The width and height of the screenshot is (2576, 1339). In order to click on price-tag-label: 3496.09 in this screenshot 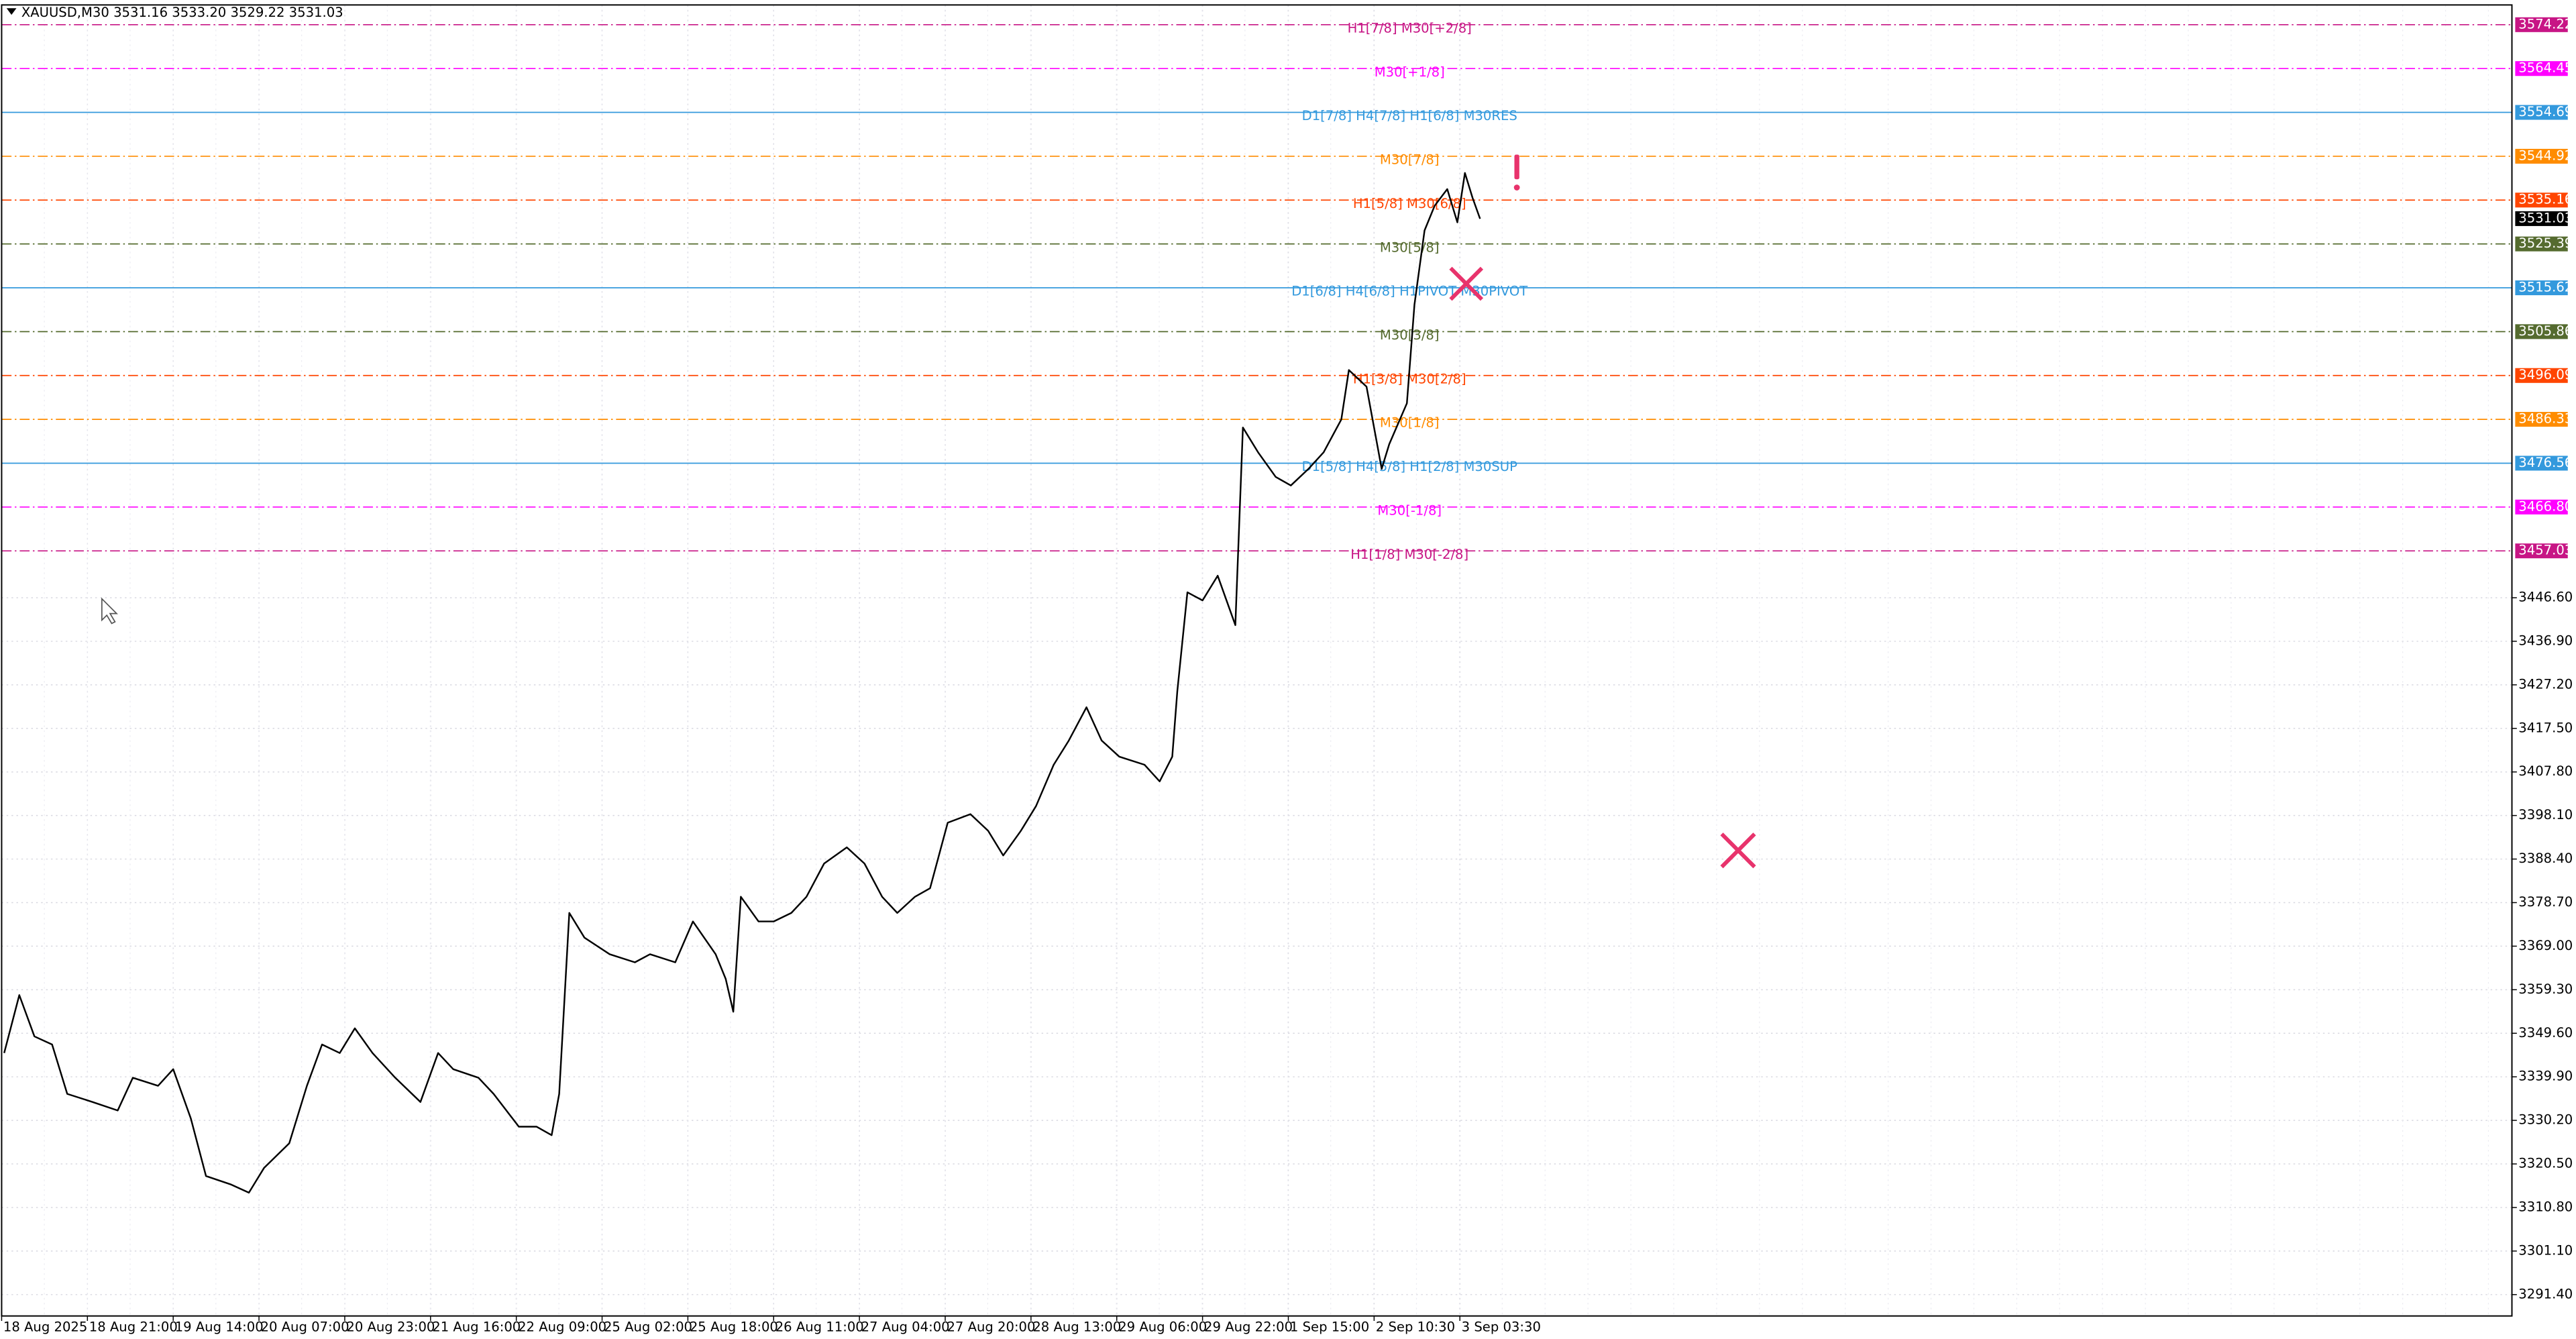, I will do `click(2545, 374)`.